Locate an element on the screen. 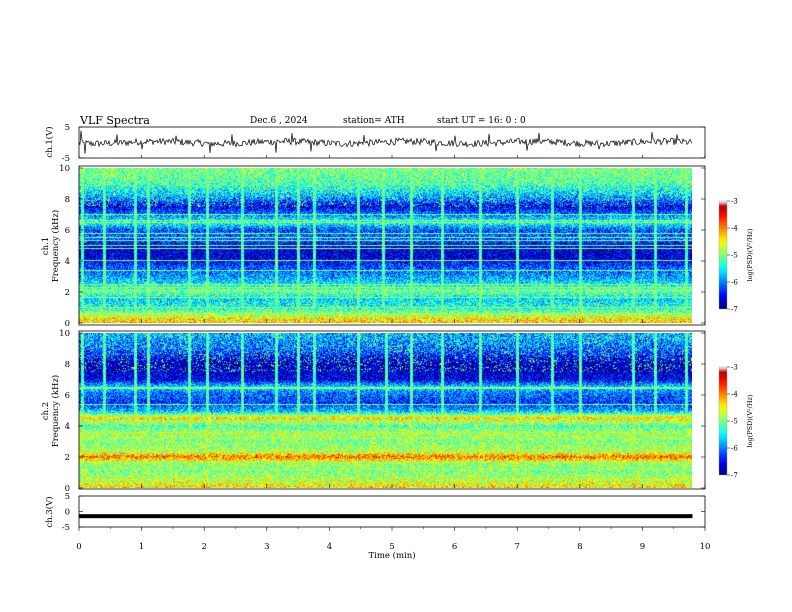 The height and width of the screenshot is (612, 792). ch1-colorbar-tick-label: -4 is located at coordinates (734, 229).